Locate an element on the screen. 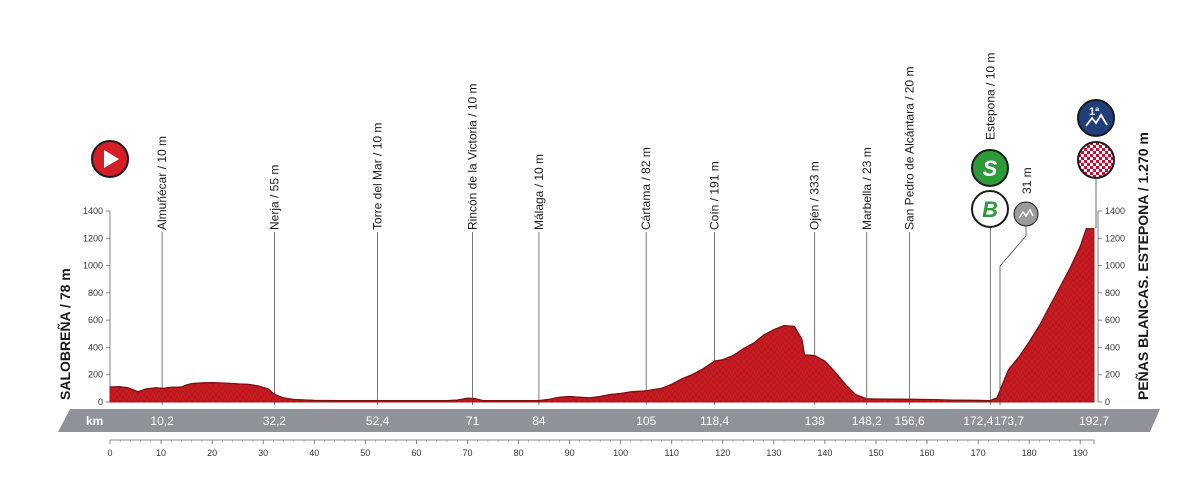 This screenshot has width=1200, height=502. waypoint-name: Coín / 191 m is located at coordinates (715, 195).